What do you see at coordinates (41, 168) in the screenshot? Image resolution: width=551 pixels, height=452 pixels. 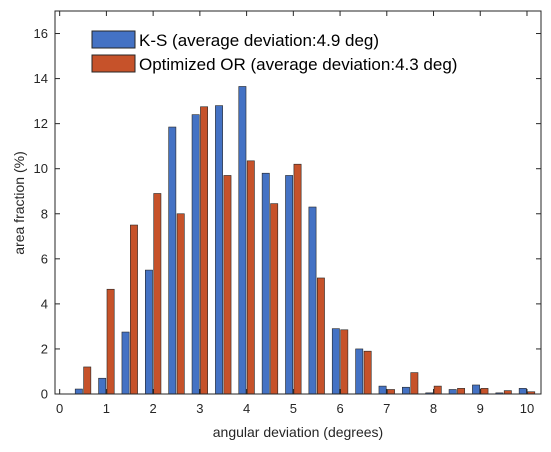 I see `y-tick-label-5: 10` at bounding box center [41, 168].